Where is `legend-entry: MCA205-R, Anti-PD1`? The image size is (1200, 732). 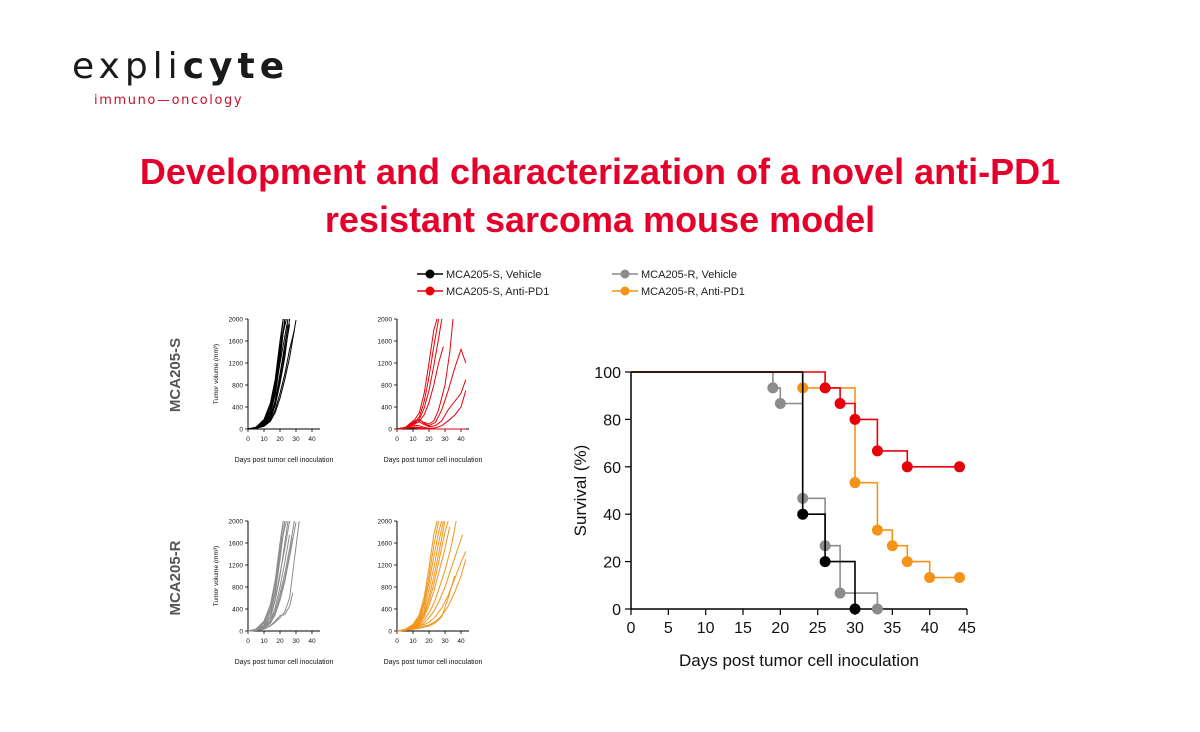 legend-entry: MCA205-R, Anti-PD1 is located at coordinates (678, 292).